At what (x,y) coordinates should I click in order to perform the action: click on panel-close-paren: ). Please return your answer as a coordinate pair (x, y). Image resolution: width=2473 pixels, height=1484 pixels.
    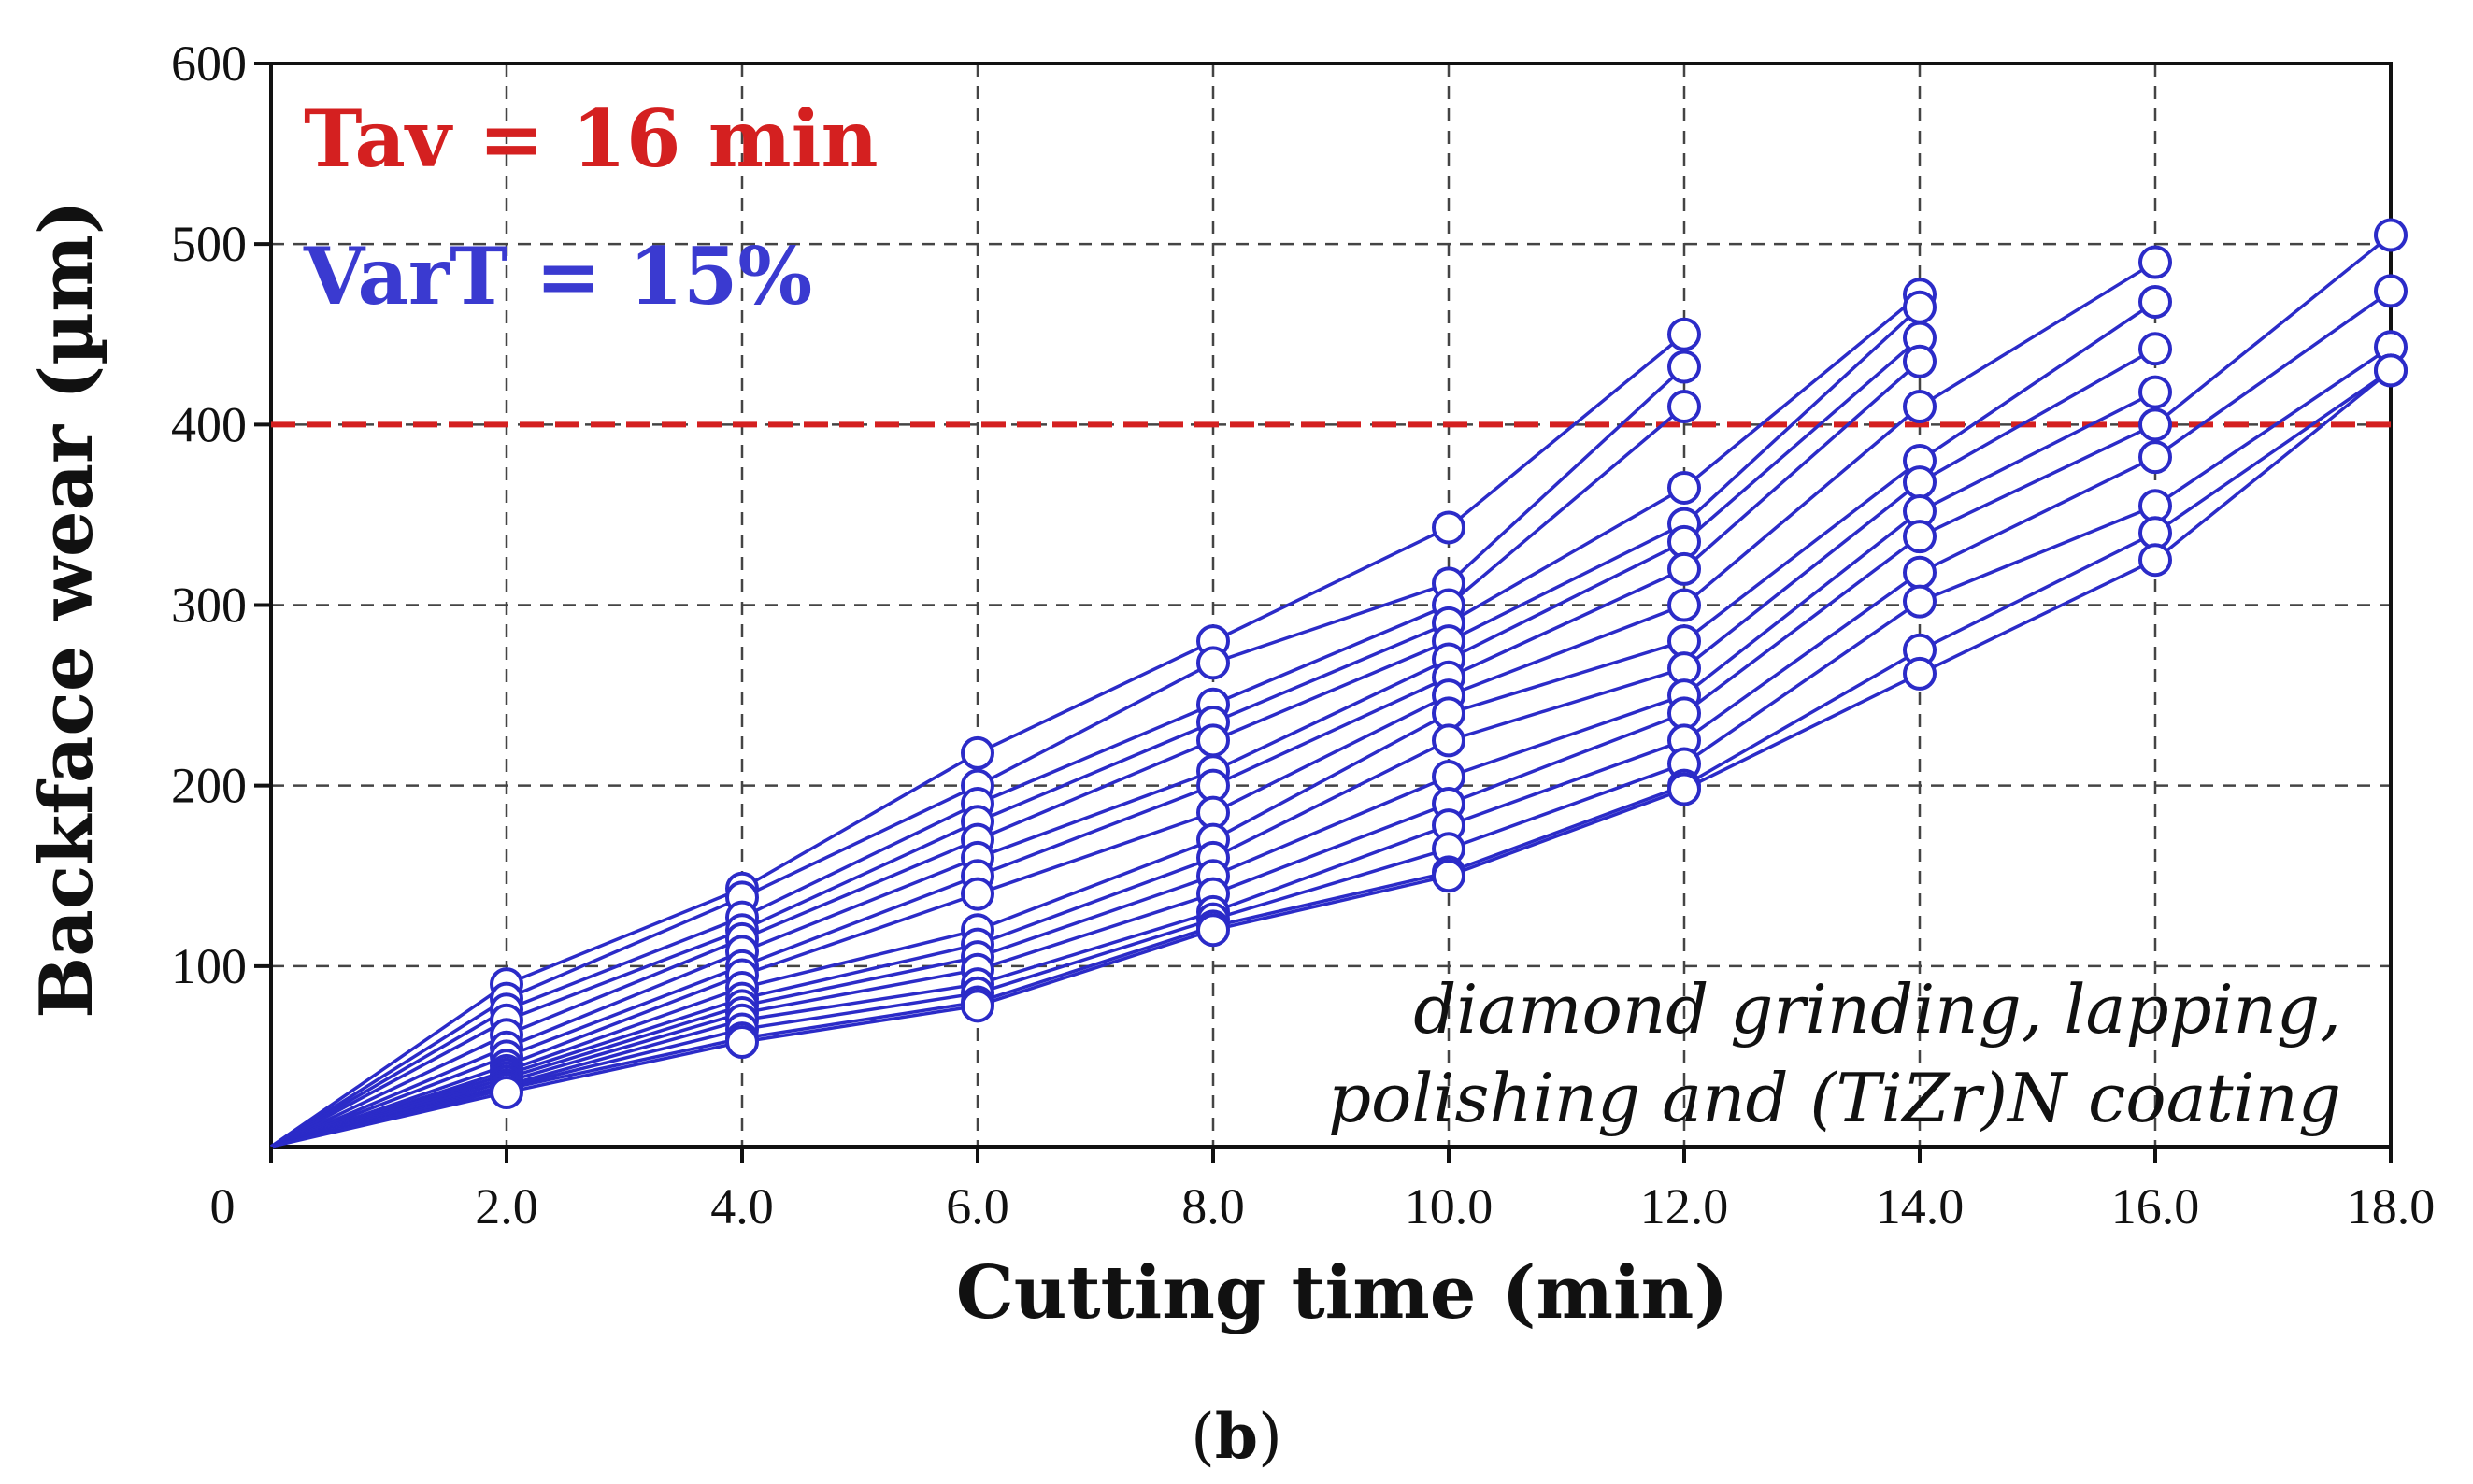
    Looking at the image, I should click on (1270, 1437).